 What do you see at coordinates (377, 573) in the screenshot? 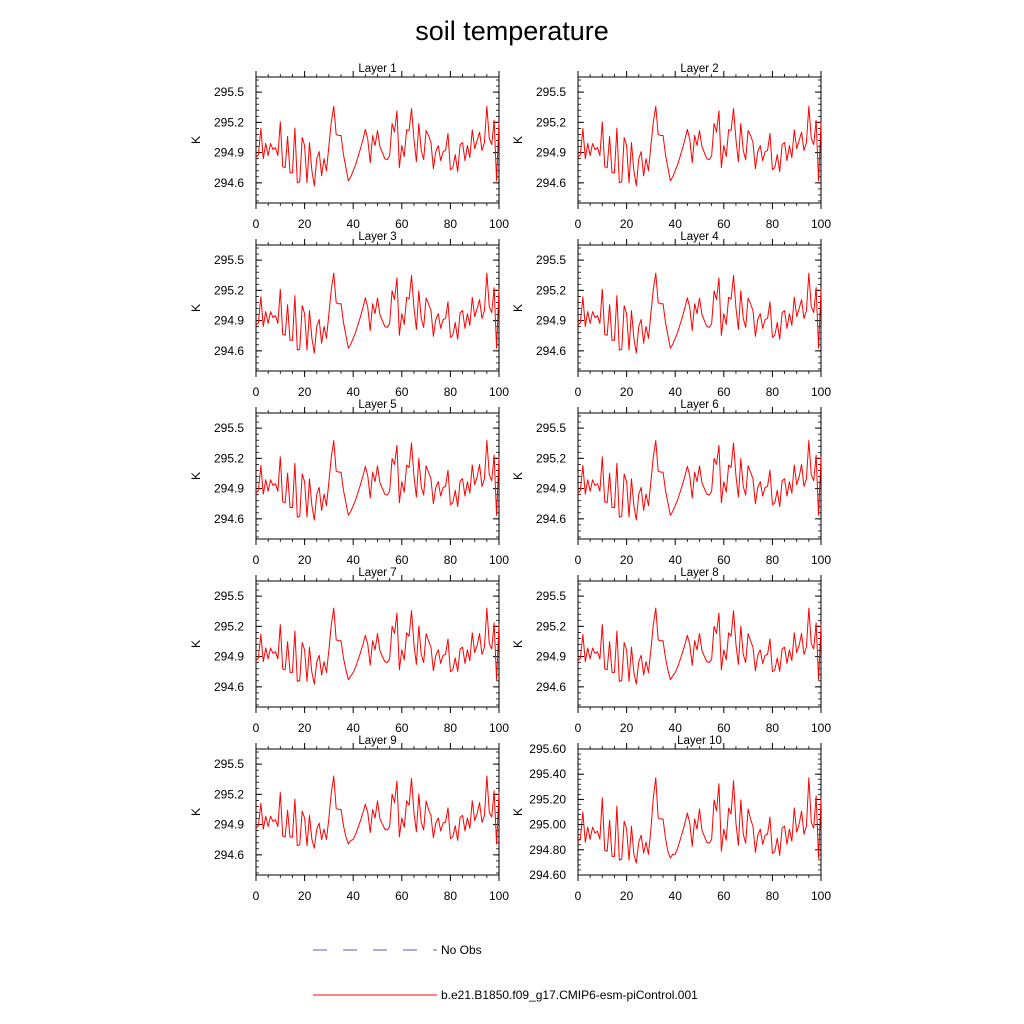
I see `panel-title: Layer 7` at bounding box center [377, 573].